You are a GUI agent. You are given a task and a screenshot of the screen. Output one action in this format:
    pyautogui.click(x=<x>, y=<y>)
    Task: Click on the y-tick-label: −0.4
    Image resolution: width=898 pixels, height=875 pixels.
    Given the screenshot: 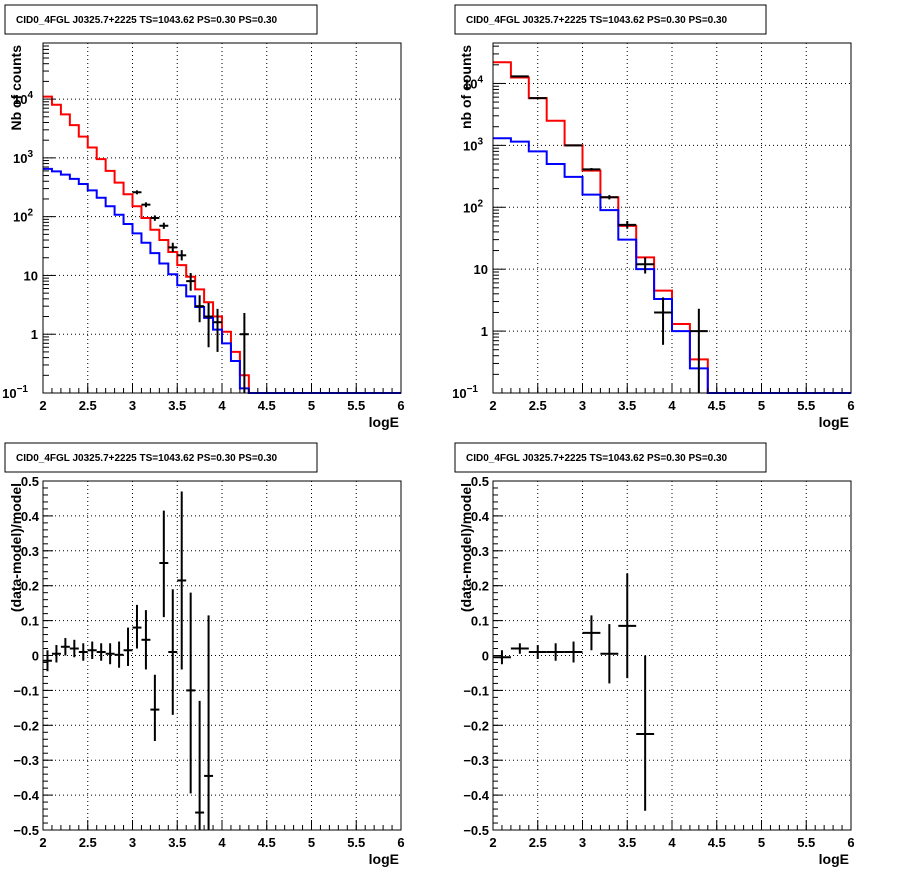 What is the action you would take?
    pyautogui.click(x=26, y=795)
    